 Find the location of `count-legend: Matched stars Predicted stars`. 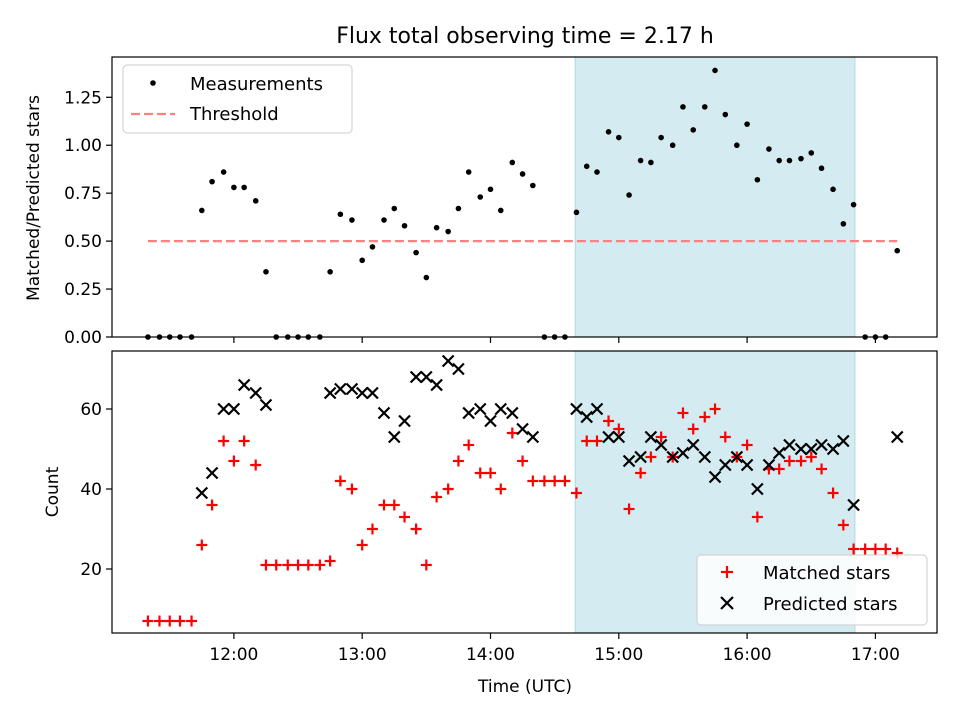

count-legend: Matched stars Predicted stars is located at coordinates (812, 590).